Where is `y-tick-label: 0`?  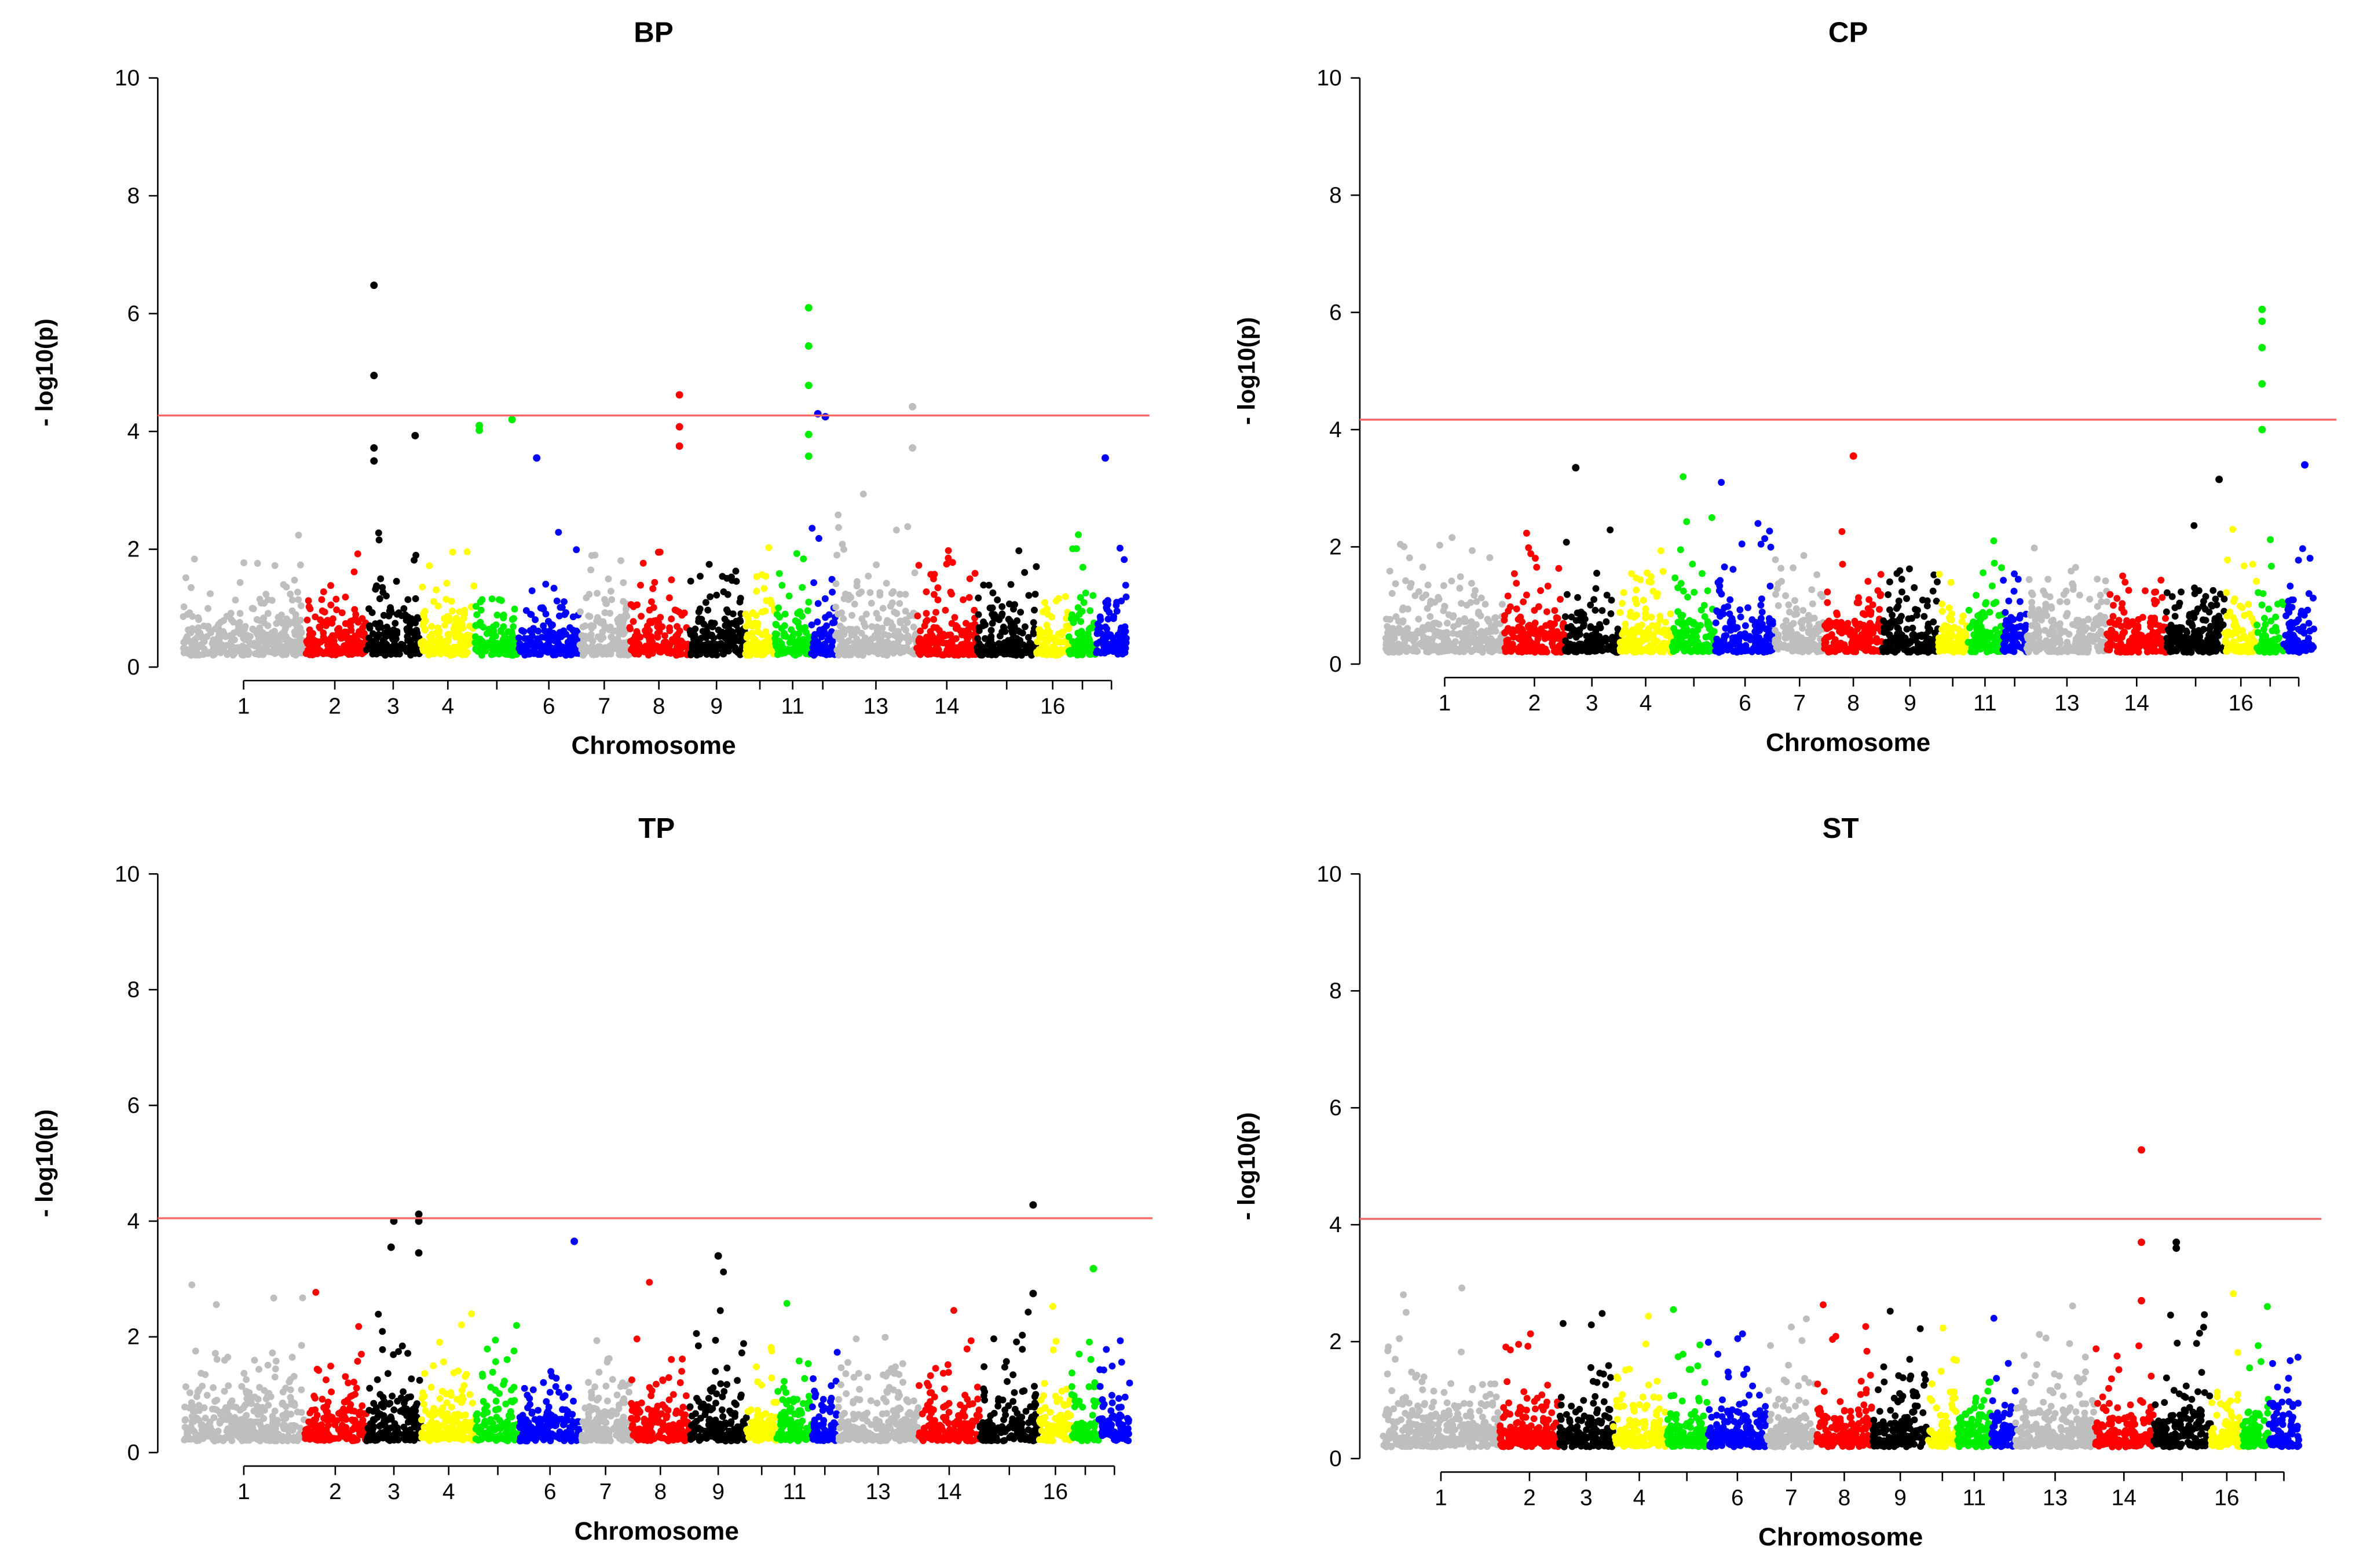
y-tick-label: 0 is located at coordinates (1336, 664).